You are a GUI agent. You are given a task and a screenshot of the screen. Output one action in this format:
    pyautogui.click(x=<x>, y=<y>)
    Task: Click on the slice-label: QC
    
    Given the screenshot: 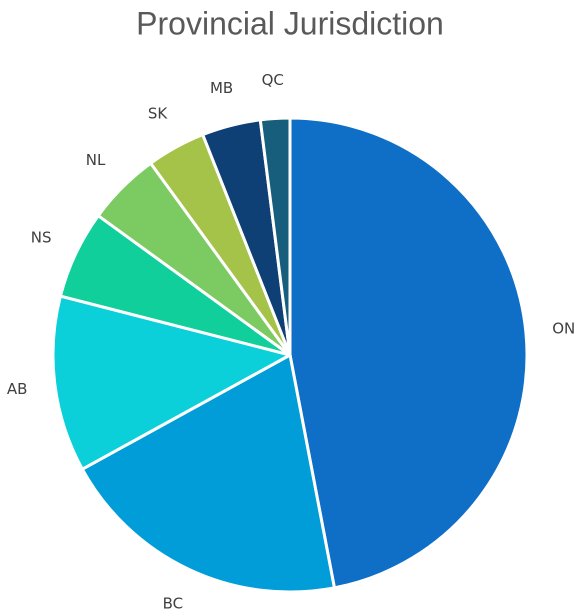 What is the action you would take?
    pyautogui.click(x=273, y=80)
    